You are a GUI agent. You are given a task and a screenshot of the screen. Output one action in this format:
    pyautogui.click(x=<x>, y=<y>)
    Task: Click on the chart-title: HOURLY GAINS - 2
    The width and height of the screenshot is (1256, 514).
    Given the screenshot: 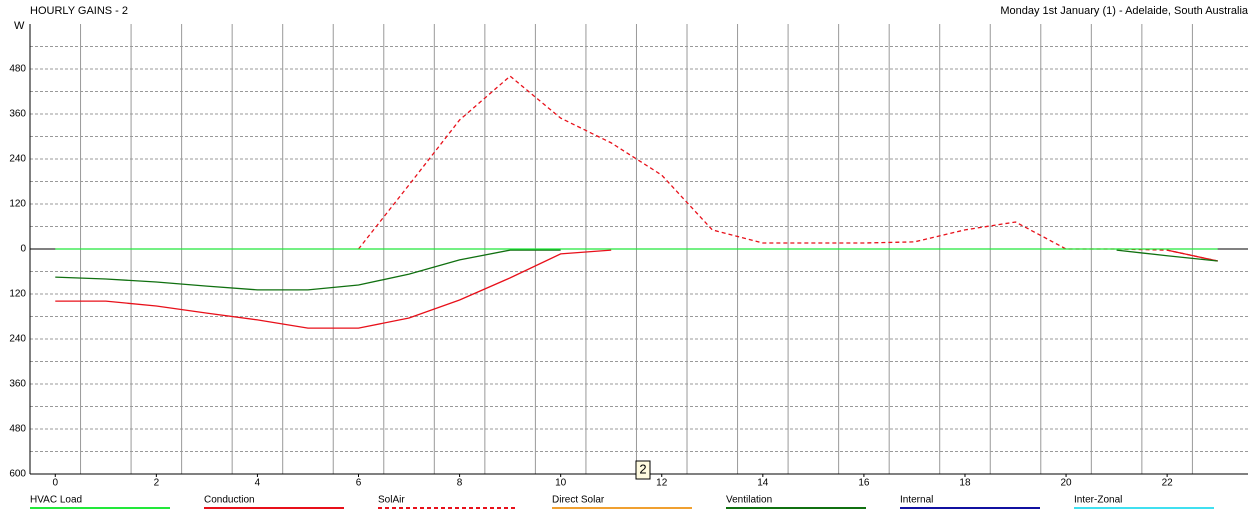 What is the action you would take?
    pyautogui.click(x=79, y=11)
    